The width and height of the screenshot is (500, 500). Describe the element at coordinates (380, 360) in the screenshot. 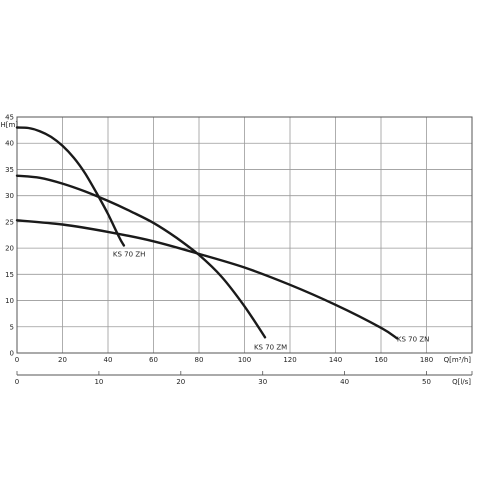

I see `x-tick-label: 160` at that location.